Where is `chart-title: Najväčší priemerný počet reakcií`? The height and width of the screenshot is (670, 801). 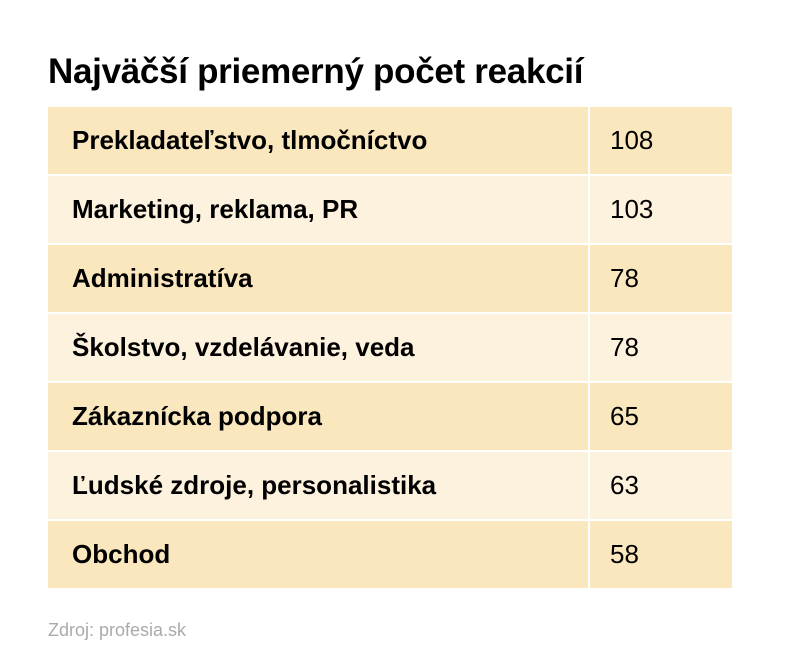 chart-title: Najväčší priemerný počet reakcií is located at coordinates (316, 71).